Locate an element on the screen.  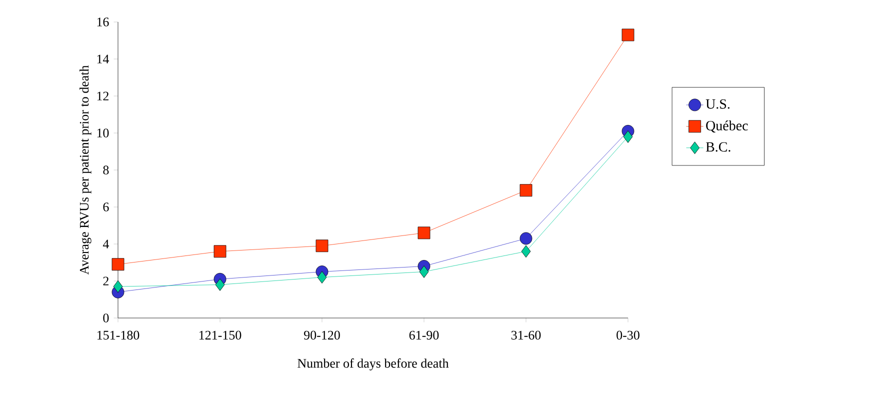
x-tick-label: 121-150 is located at coordinates (220, 335).